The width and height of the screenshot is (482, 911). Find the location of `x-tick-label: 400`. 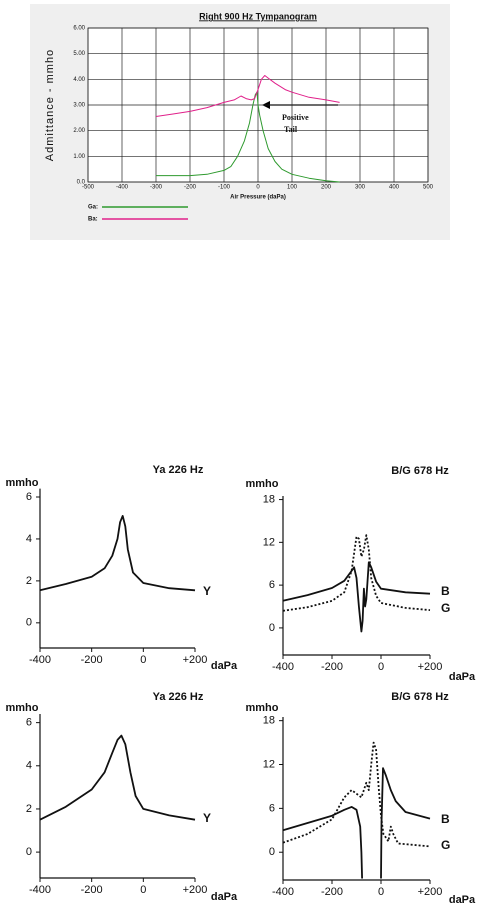

x-tick-label: 400 is located at coordinates (394, 188).